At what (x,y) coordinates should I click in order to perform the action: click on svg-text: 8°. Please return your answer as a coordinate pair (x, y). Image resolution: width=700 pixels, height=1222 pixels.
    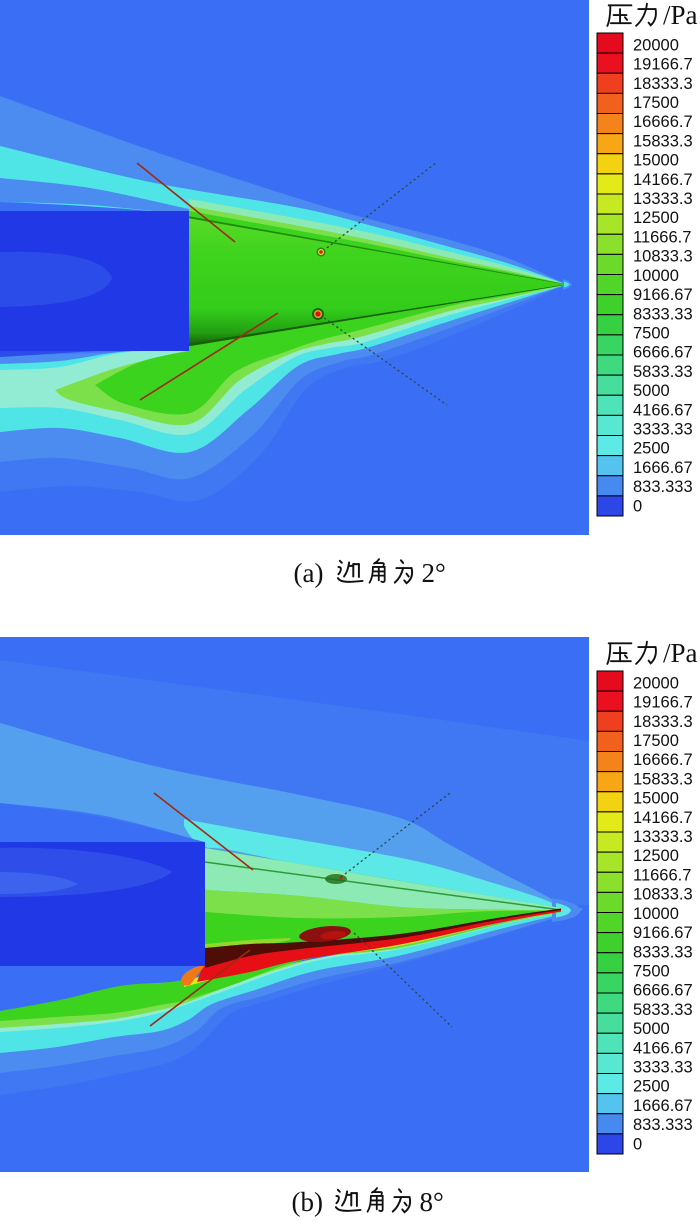
    Looking at the image, I should click on (432, 1202).